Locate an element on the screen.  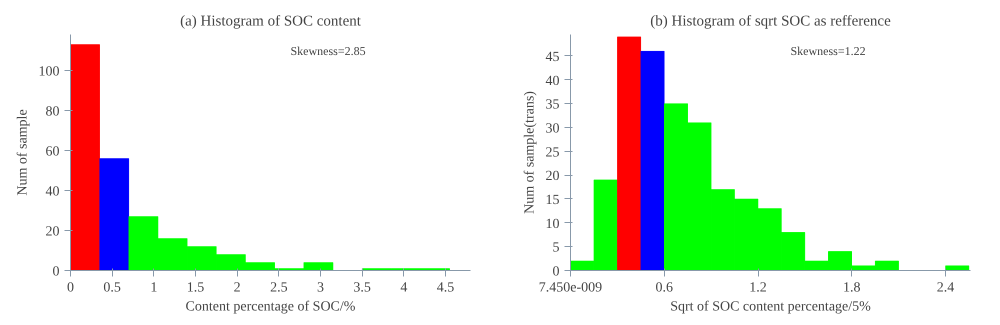
x-tick-label: 1.2 is located at coordinates (758, 288).